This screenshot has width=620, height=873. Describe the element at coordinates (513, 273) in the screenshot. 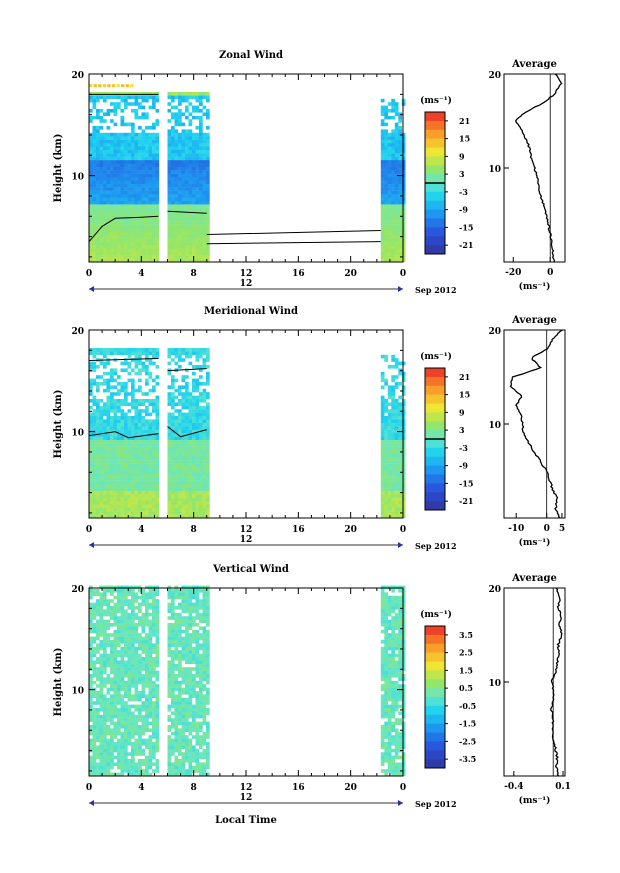

I see `profile-x-tick-label: -20` at that location.